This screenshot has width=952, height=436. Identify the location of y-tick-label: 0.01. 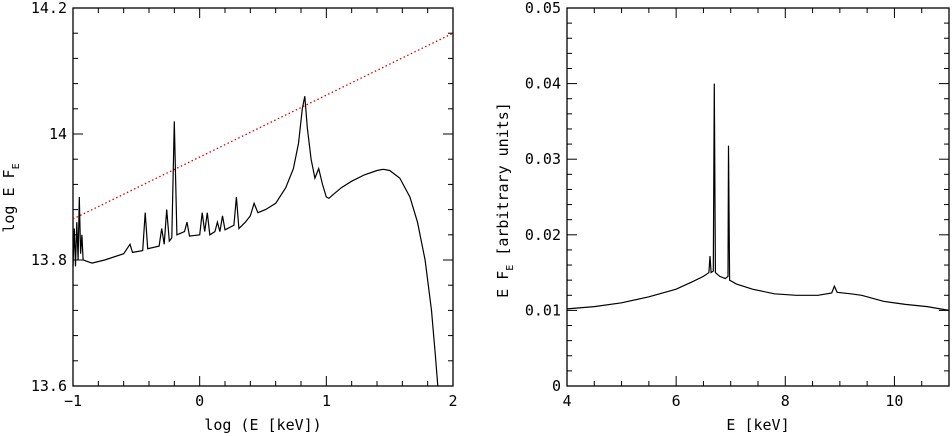
(543, 310).